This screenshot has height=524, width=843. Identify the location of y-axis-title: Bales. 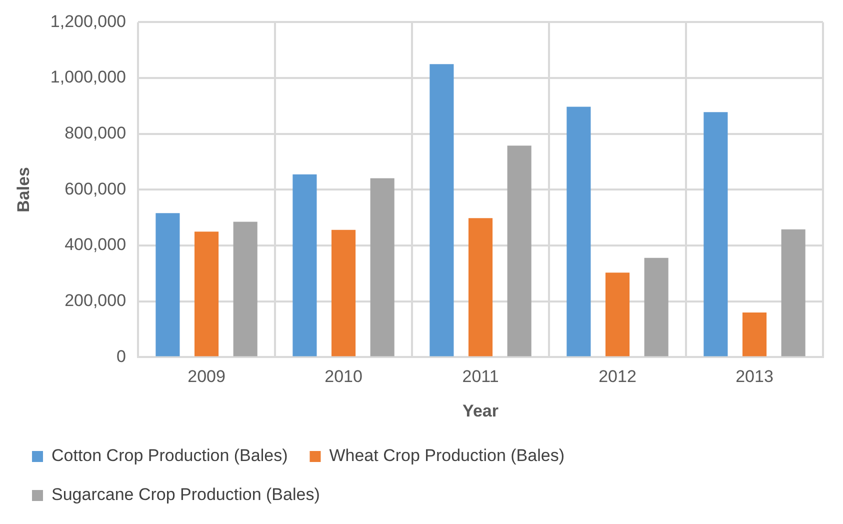
(23, 189).